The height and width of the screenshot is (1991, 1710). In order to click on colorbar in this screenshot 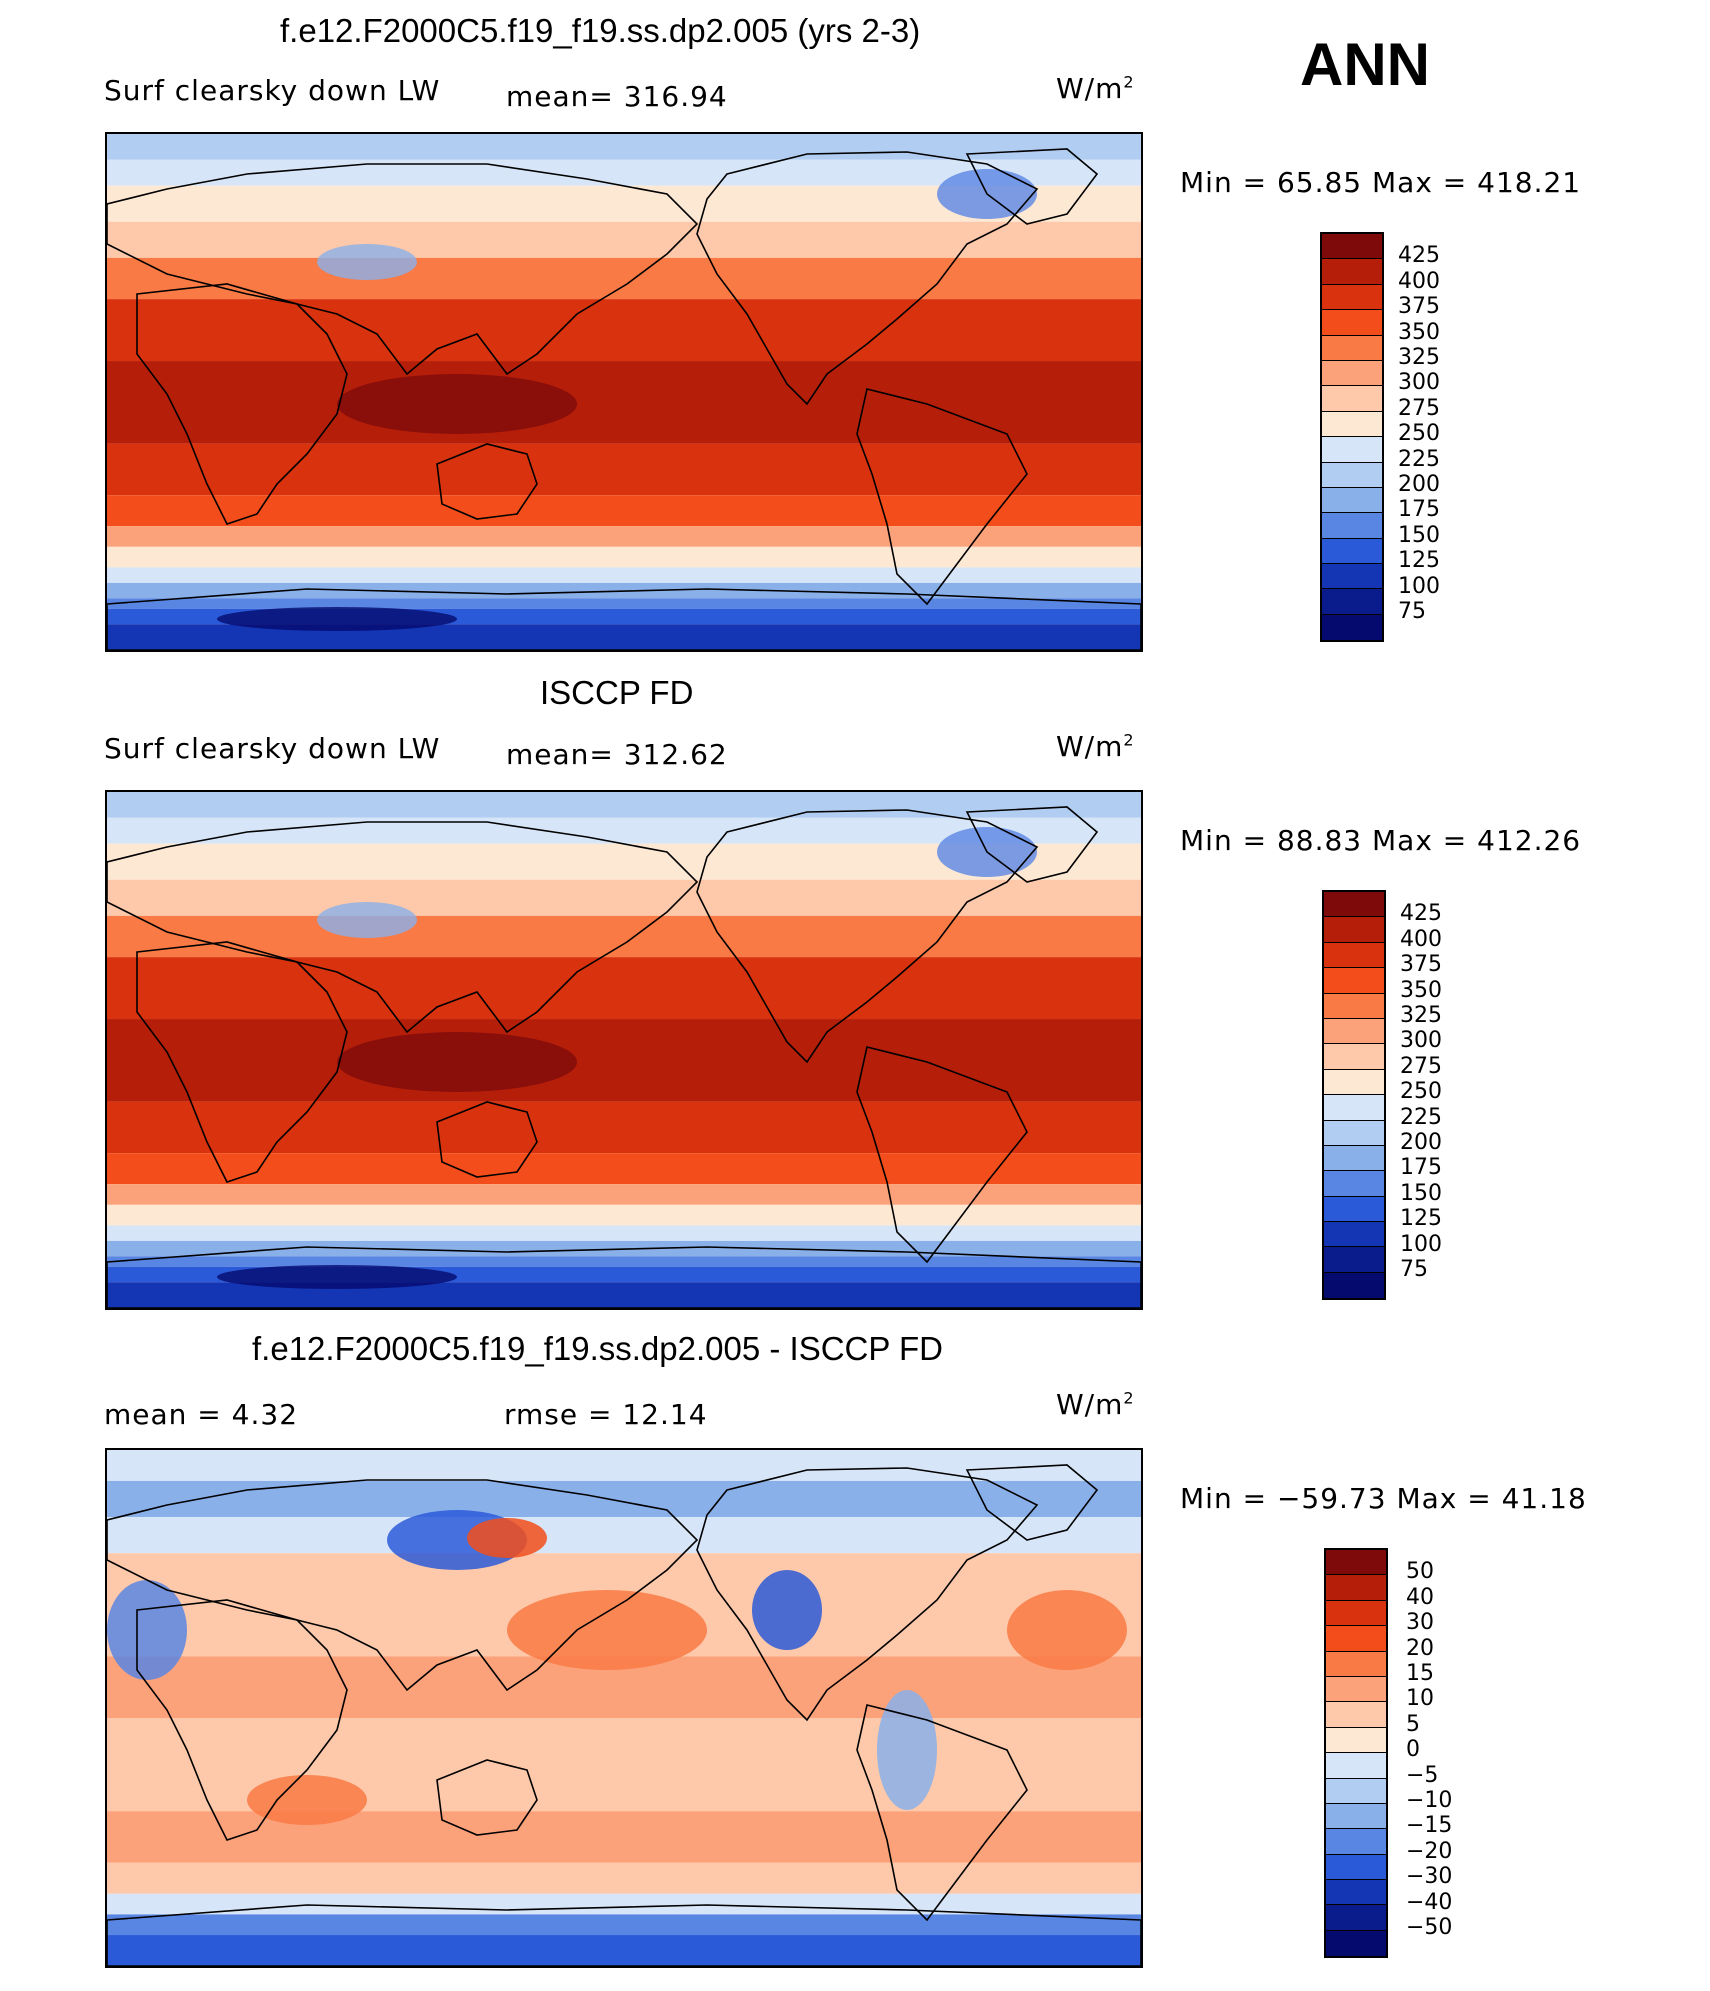, I will do `click(1356, 1753)`.